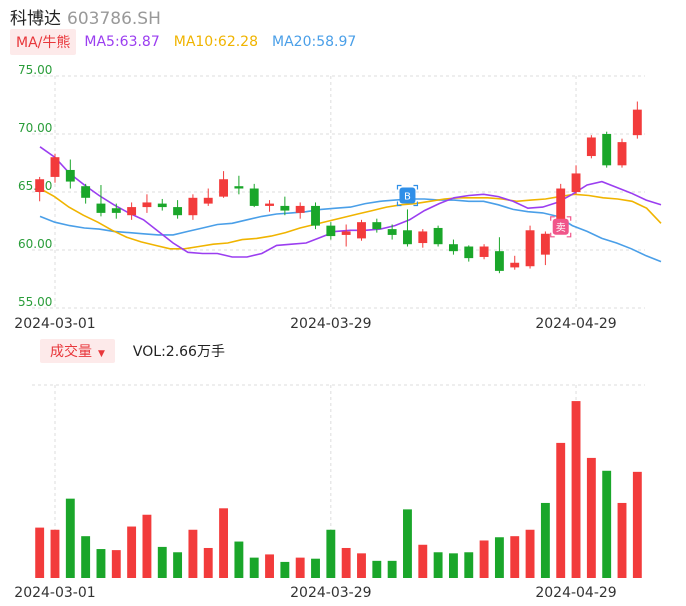 The height and width of the screenshot is (606, 686). What do you see at coordinates (178, 352) in the screenshot?
I see `volume-value: VOL:2.66万手` at bounding box center [178, 352].